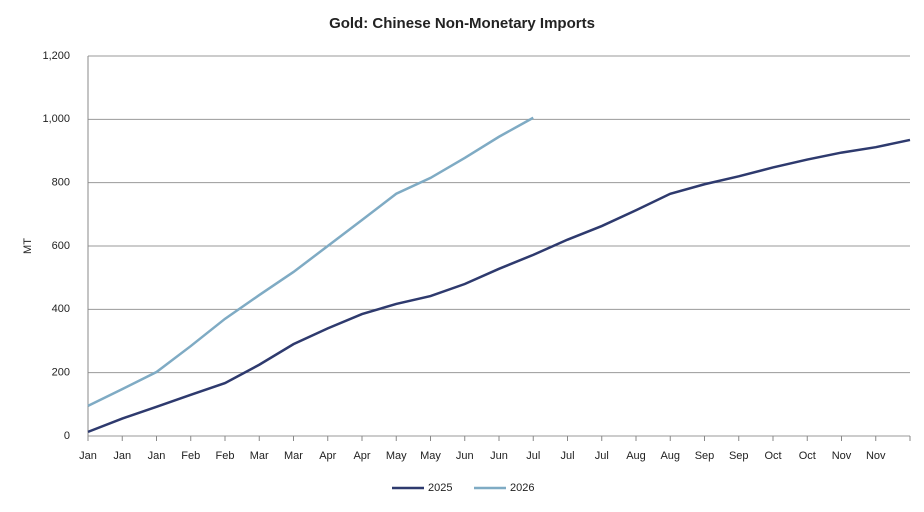 The height and width of the screenshot is (512, 924). I want to click on y-axis-label: MT, so click(28, 246).